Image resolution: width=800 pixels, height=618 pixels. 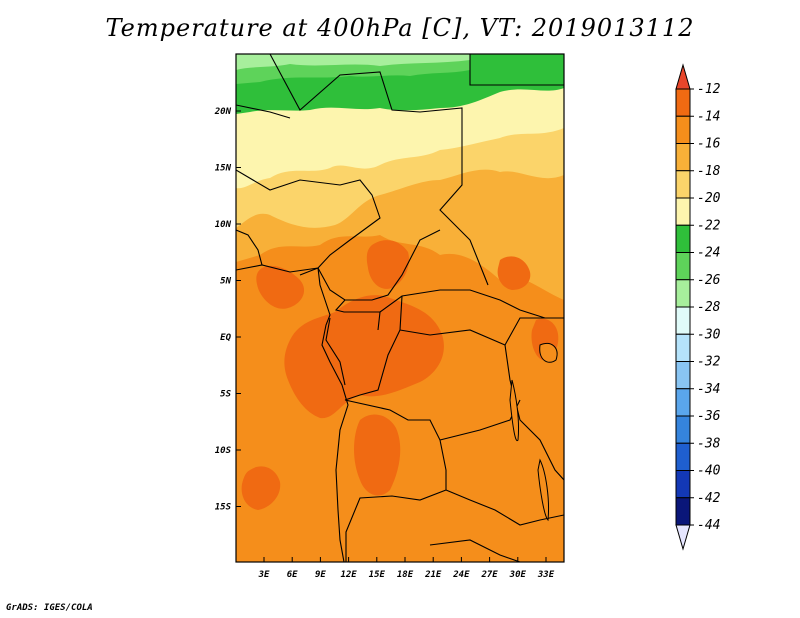 What do you see at coordinates (533, 432) in the screenshot?
I see `lakes` at bounding box center [533, 432].